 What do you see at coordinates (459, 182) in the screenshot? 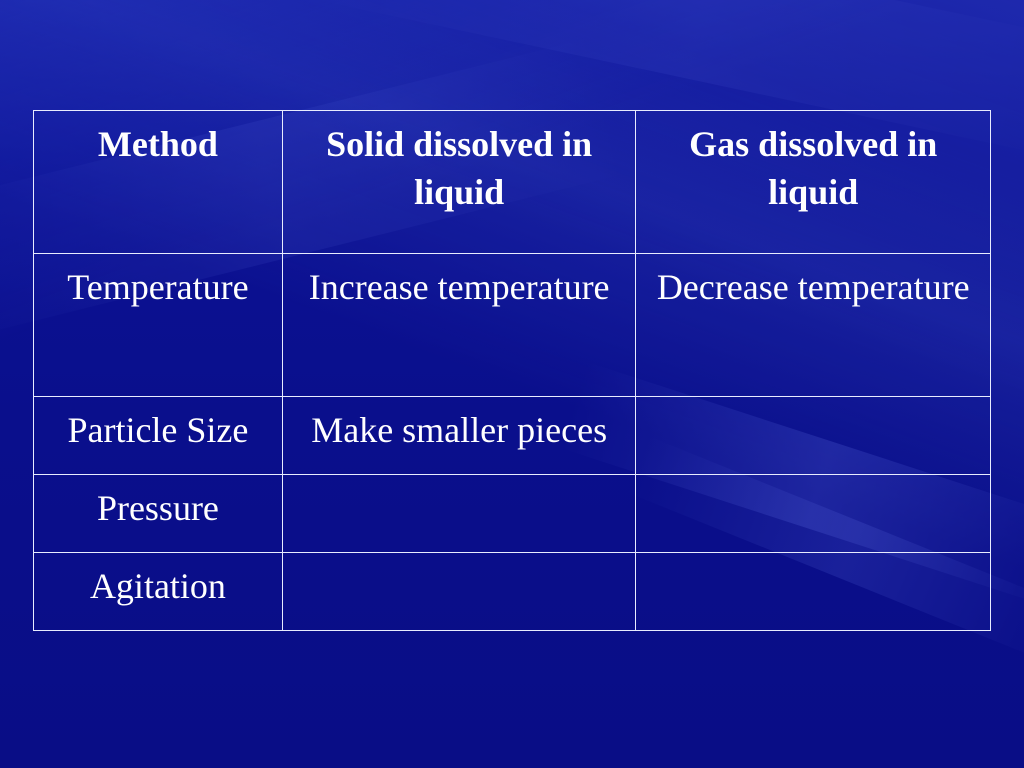
I see `header-solid-dissolved: Solid dissolved in liquid` at bounding box center [459, 182].